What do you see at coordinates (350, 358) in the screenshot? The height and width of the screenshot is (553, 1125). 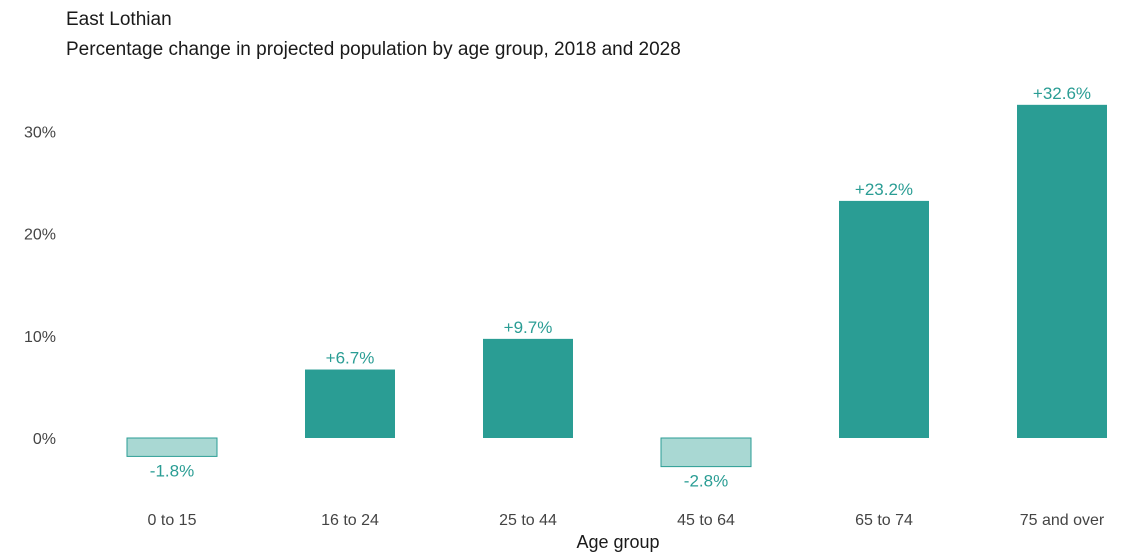 I see `bar-value-label: +6.7%` at bounding box center [350, 358].